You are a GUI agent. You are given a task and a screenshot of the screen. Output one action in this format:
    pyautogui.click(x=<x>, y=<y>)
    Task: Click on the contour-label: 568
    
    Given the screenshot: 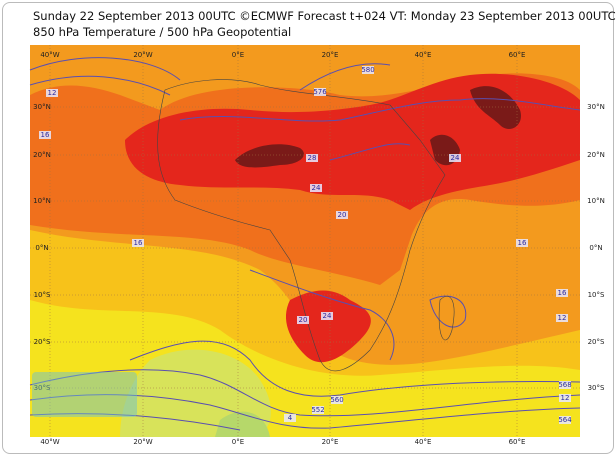 What is the action you would take?
    pyautogui.click(x=564, y=385)
    